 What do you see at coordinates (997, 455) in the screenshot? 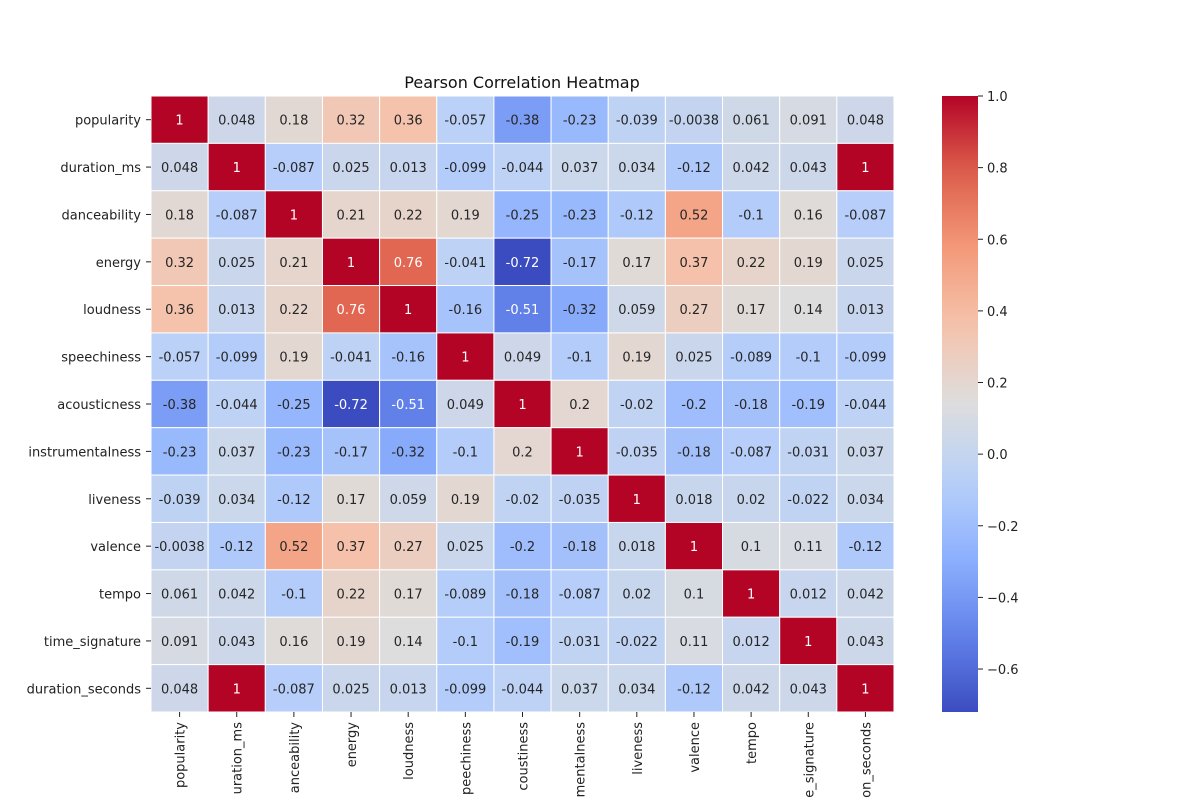
I see `colorbar-tick-label: 0.0` at bounding box center [997, 455].